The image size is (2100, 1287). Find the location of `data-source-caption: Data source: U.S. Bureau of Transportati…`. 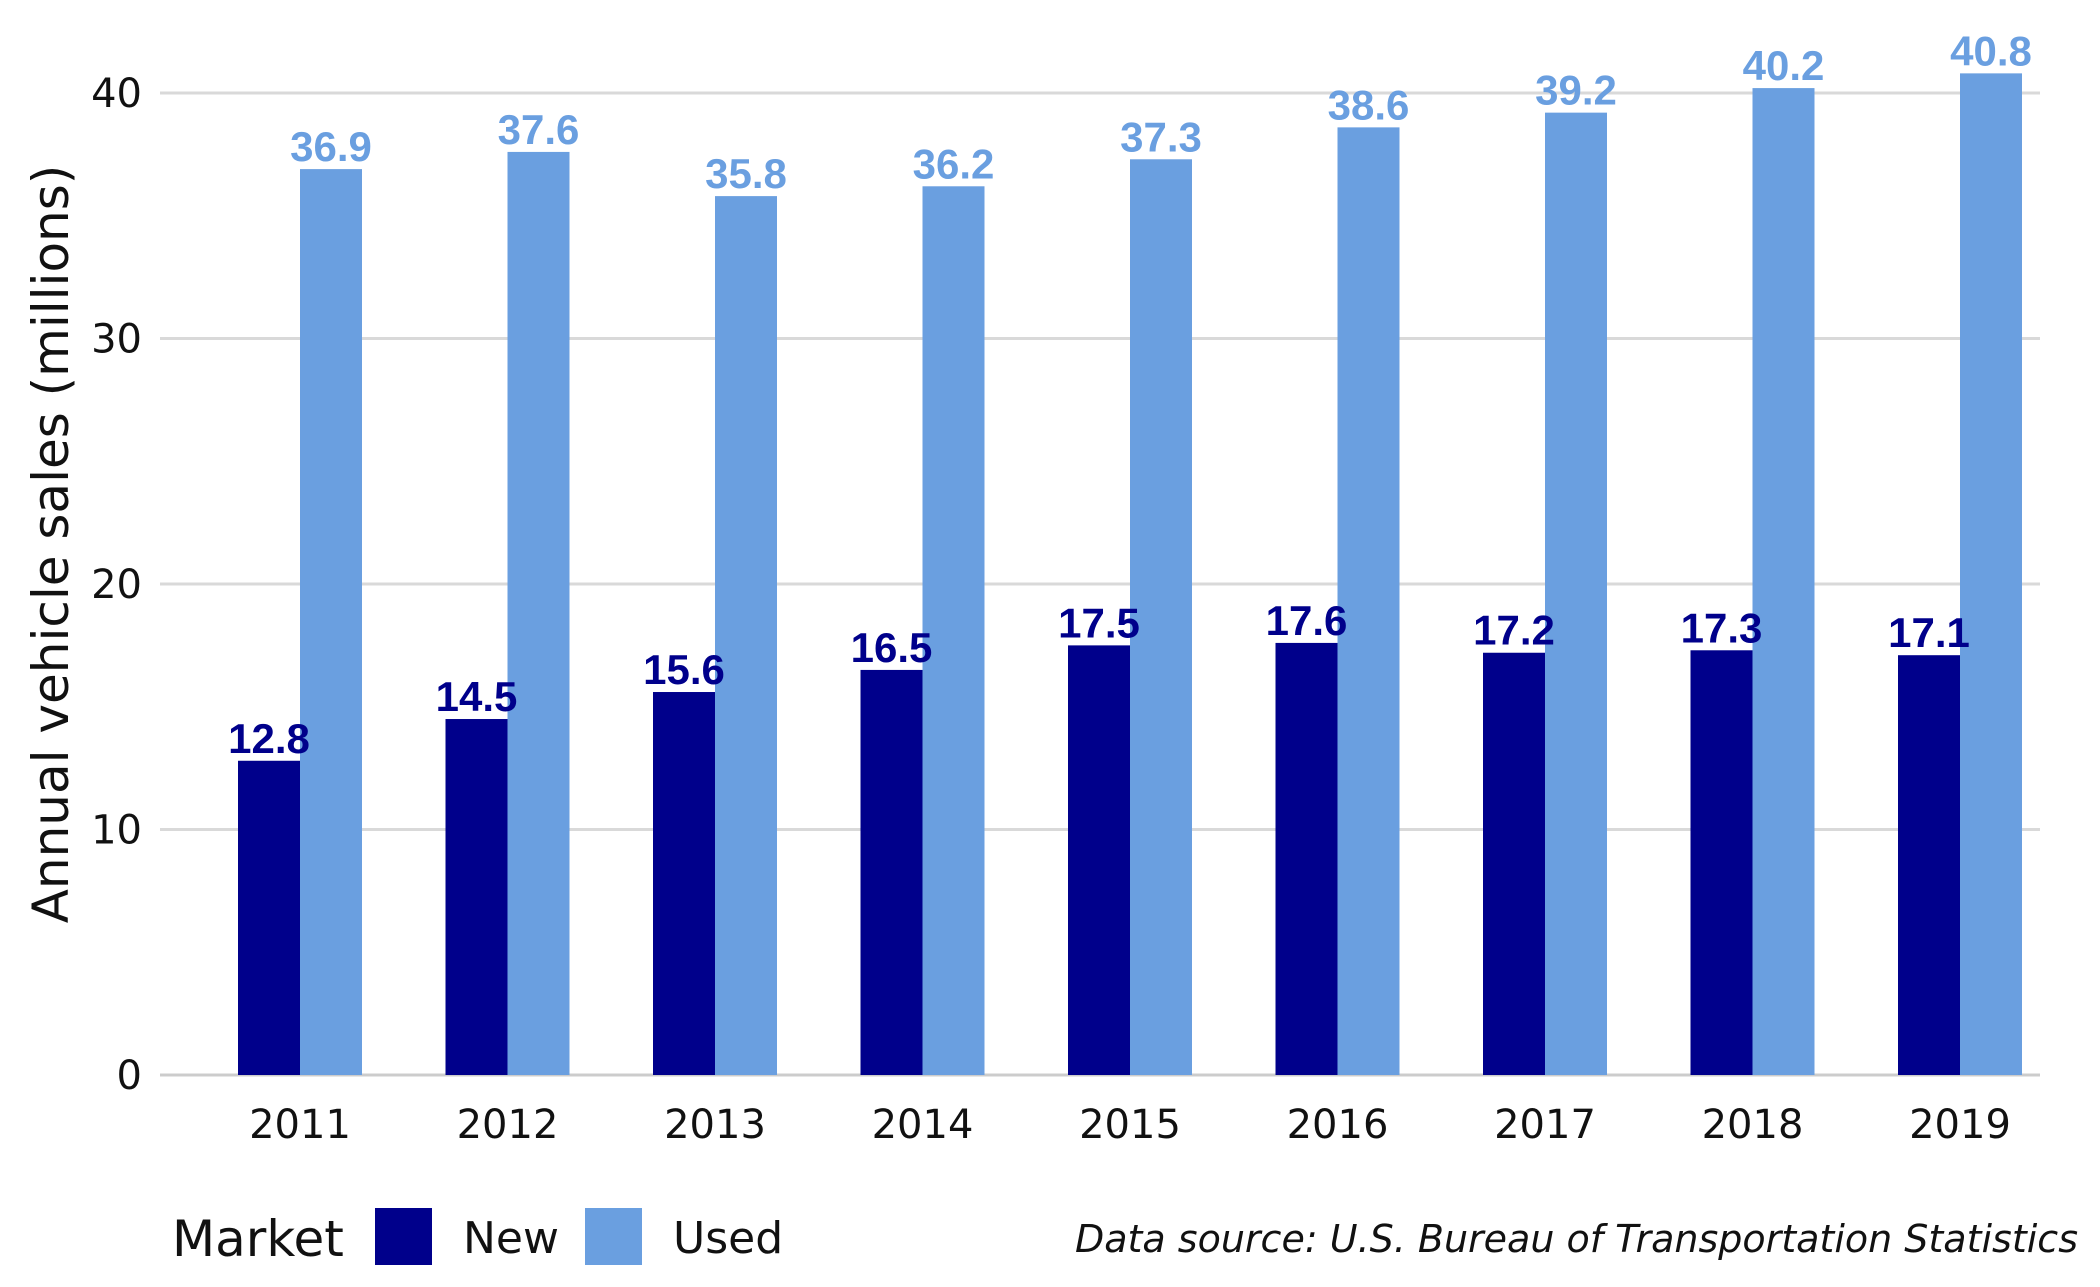

data-source-caption: Data source: U.S. Bureau of Transportati… is located at coordinates (1576, 1239).